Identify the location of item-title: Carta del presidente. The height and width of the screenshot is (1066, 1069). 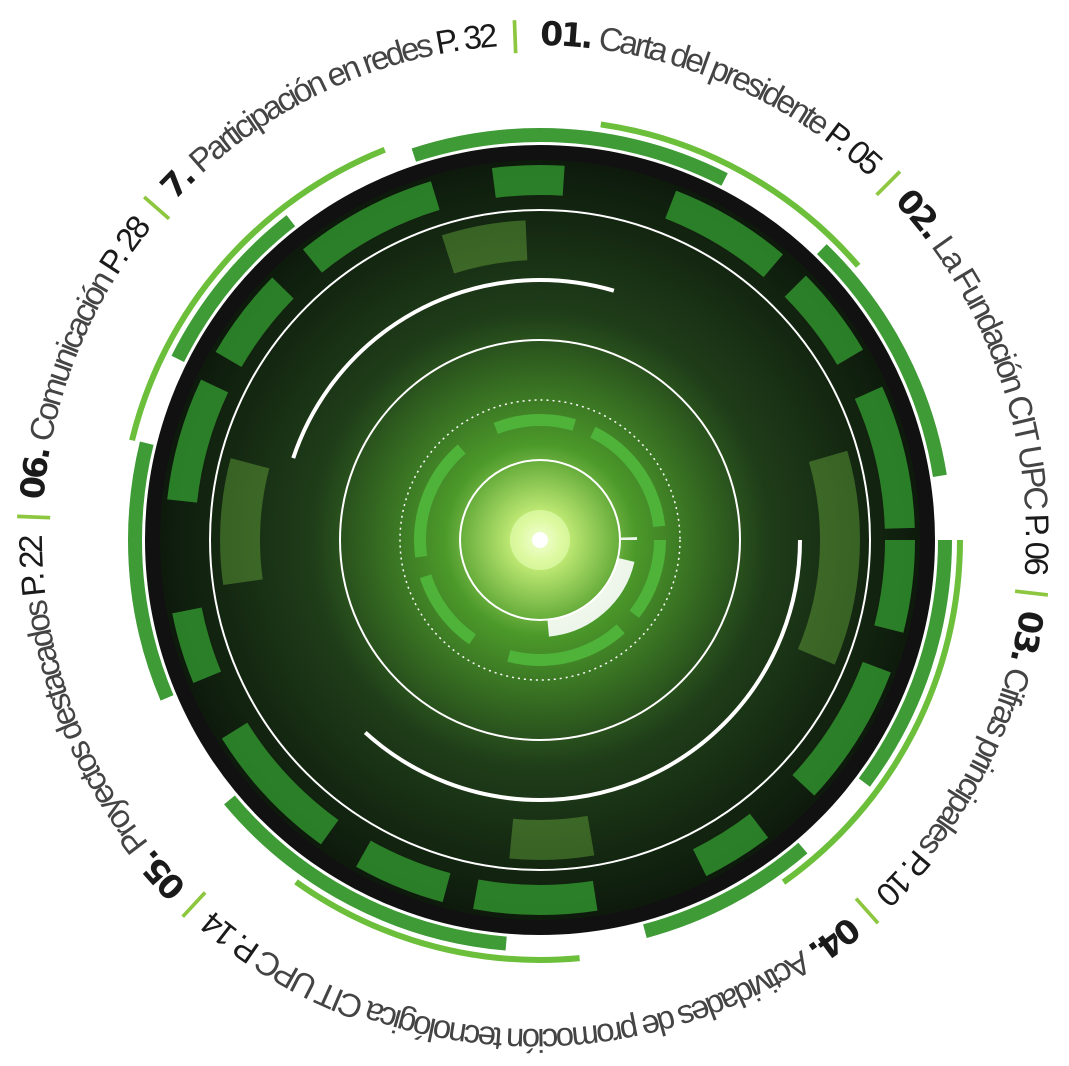
(716, 80).